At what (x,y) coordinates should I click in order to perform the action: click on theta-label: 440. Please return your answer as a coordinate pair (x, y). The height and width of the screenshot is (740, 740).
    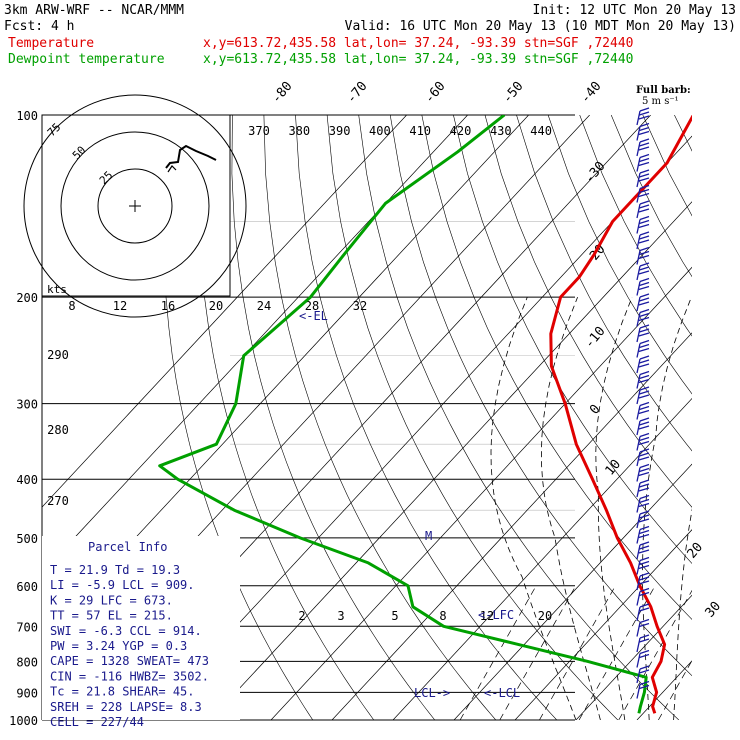
    Looking at the image, I should click on (541, 131).